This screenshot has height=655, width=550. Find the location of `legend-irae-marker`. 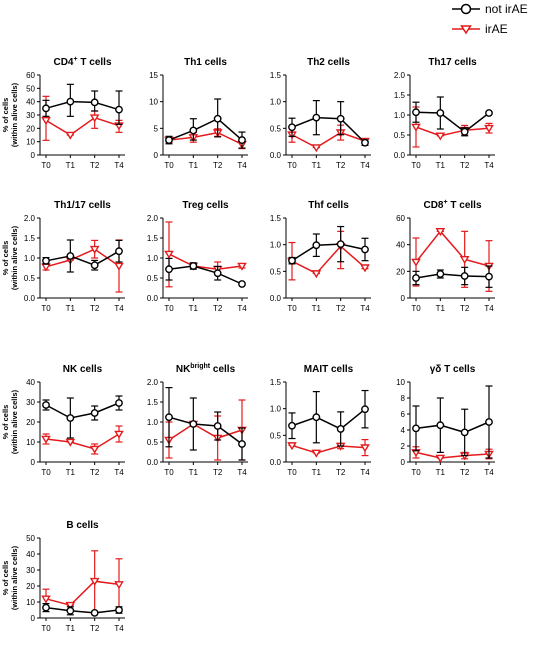

legend-irae-marker is located at coordinates (466, 30).